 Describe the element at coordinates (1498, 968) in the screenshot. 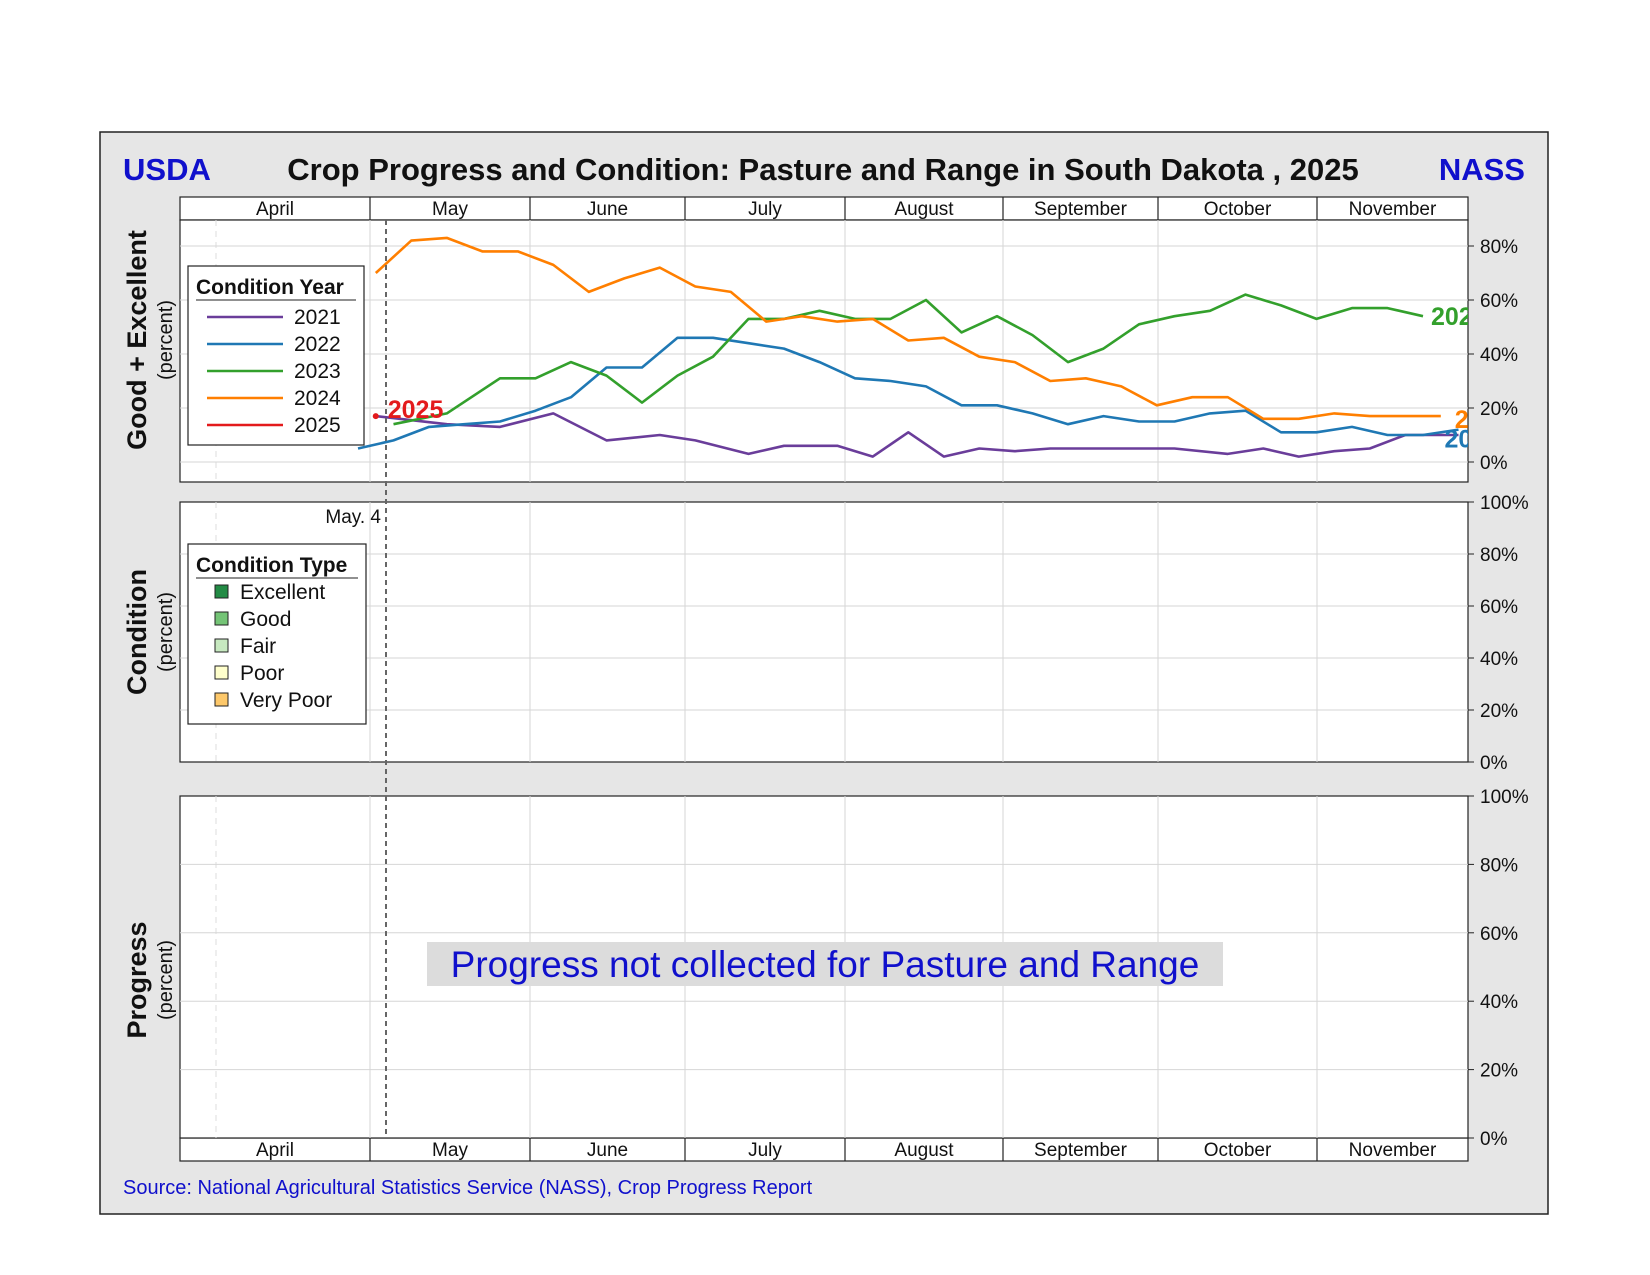

I see `progress-y-ticks: 0% 20% 40% 60% 80% 100%` at that location.